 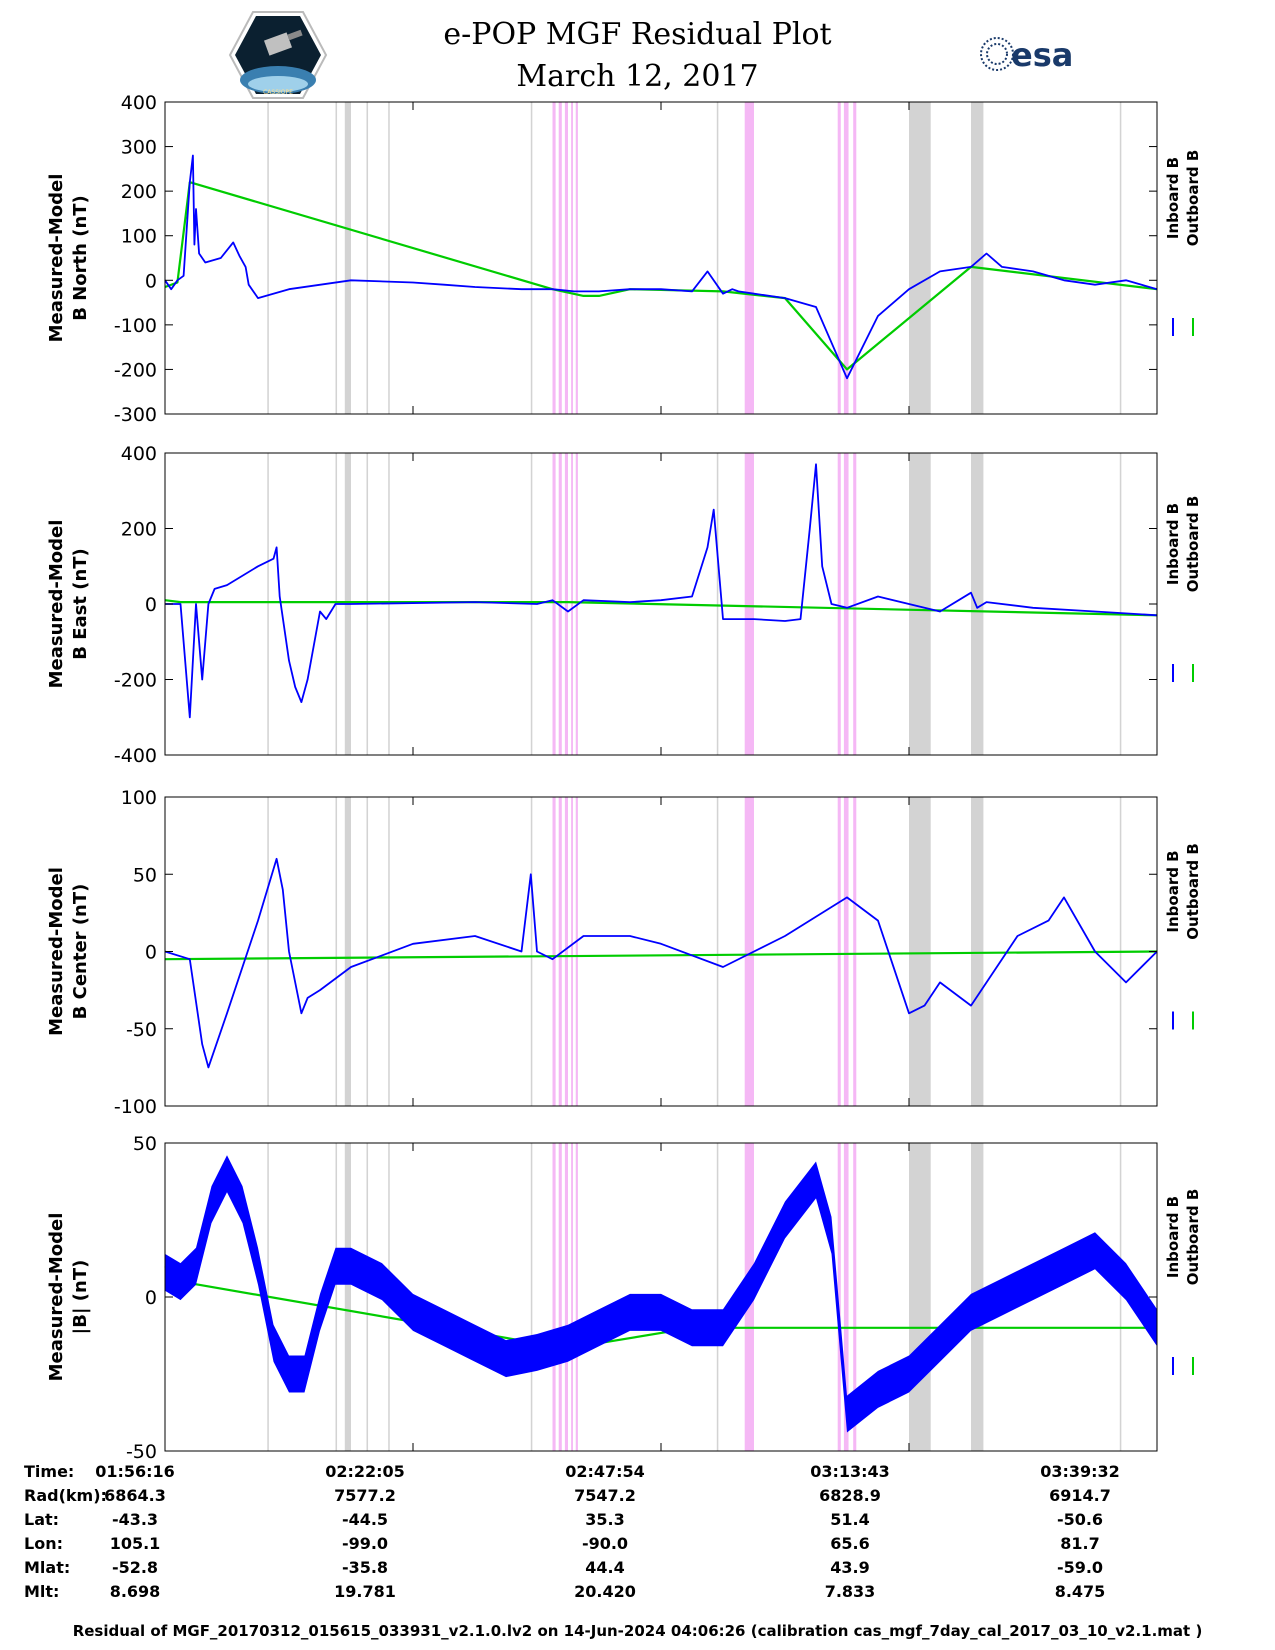 I want to click on title-line-2: March 12, 2017, so click(x=637, y=76).